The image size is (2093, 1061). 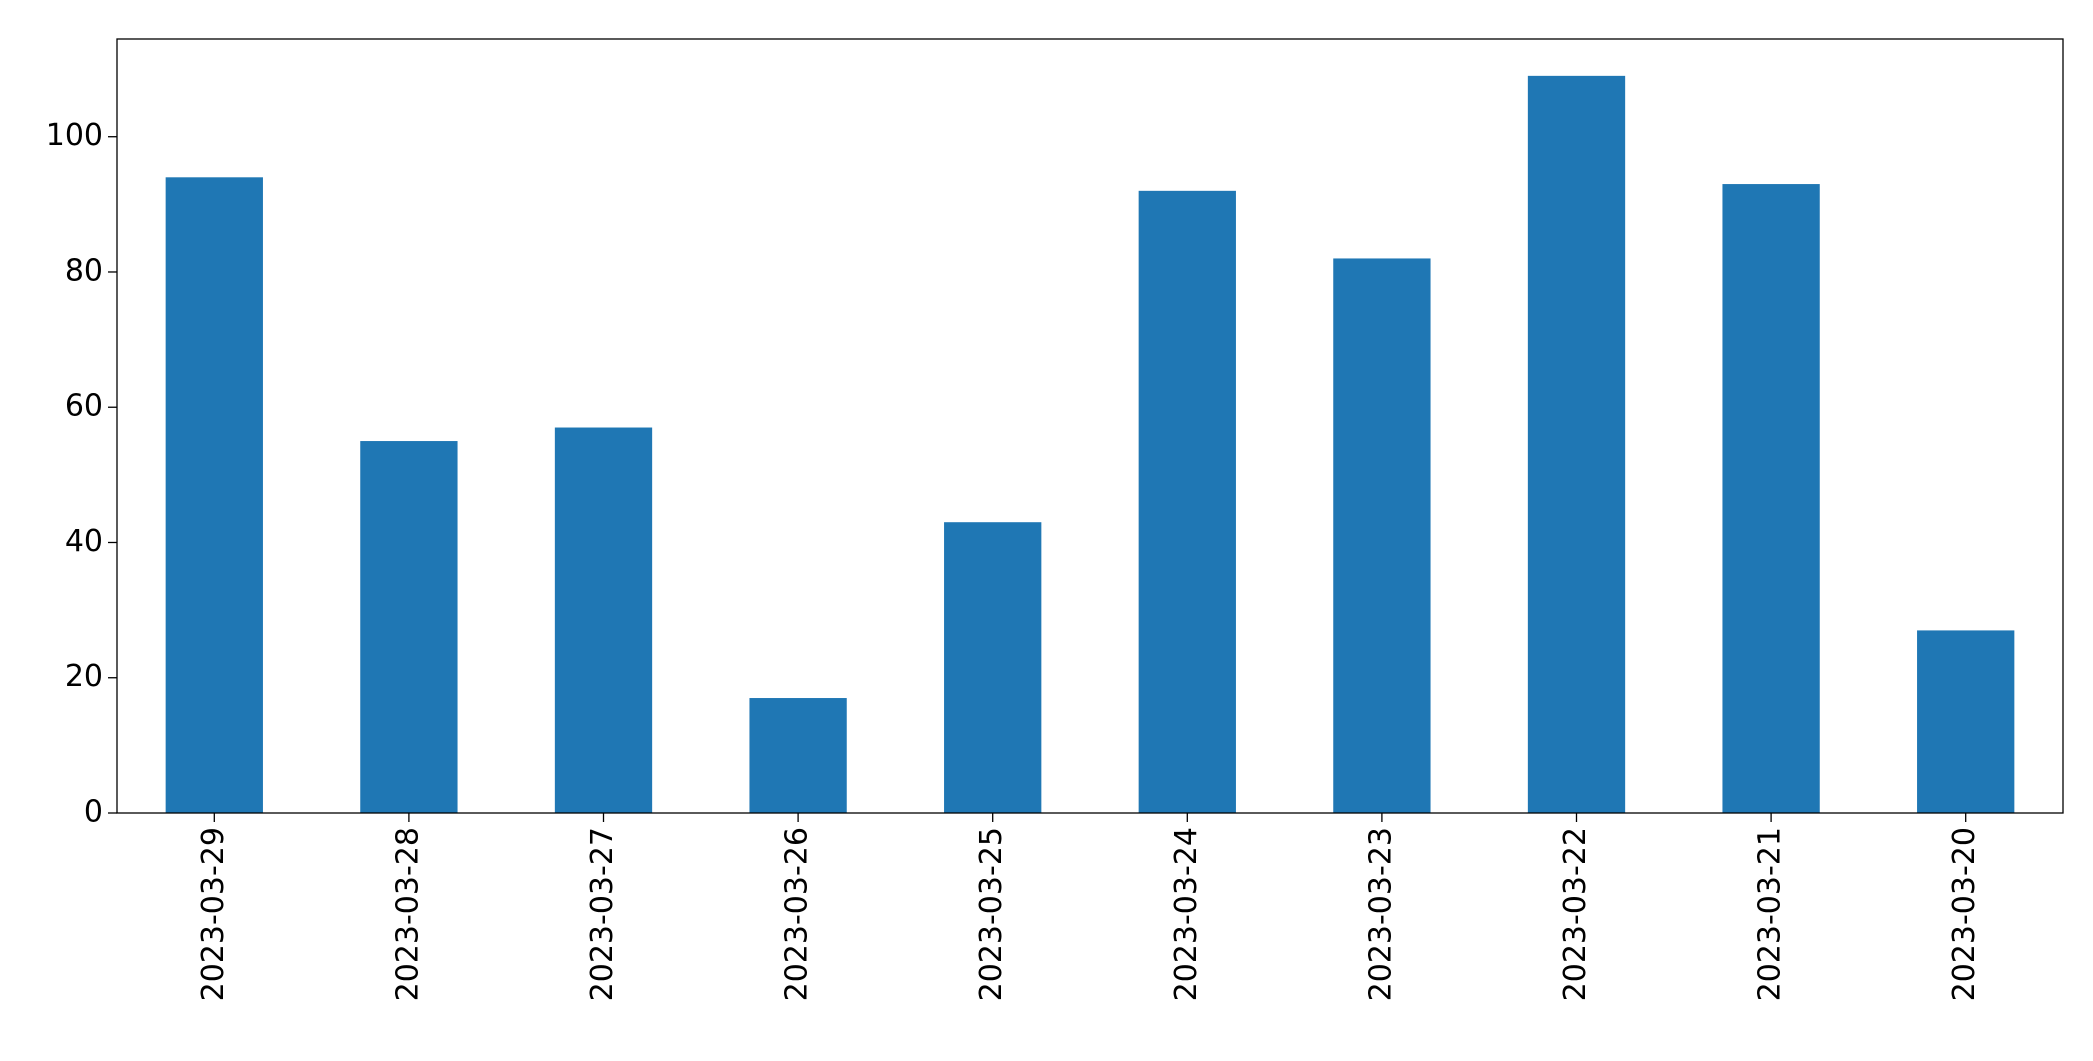 I want to click on x-tick-label: 2023-03-29, so click(x=213, y=914).